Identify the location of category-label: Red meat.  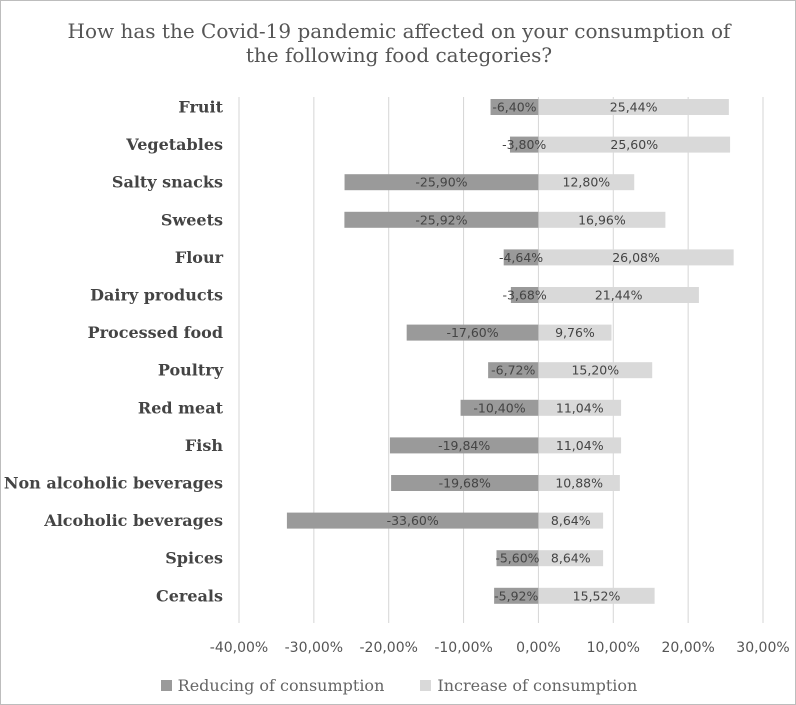
(181, 407).